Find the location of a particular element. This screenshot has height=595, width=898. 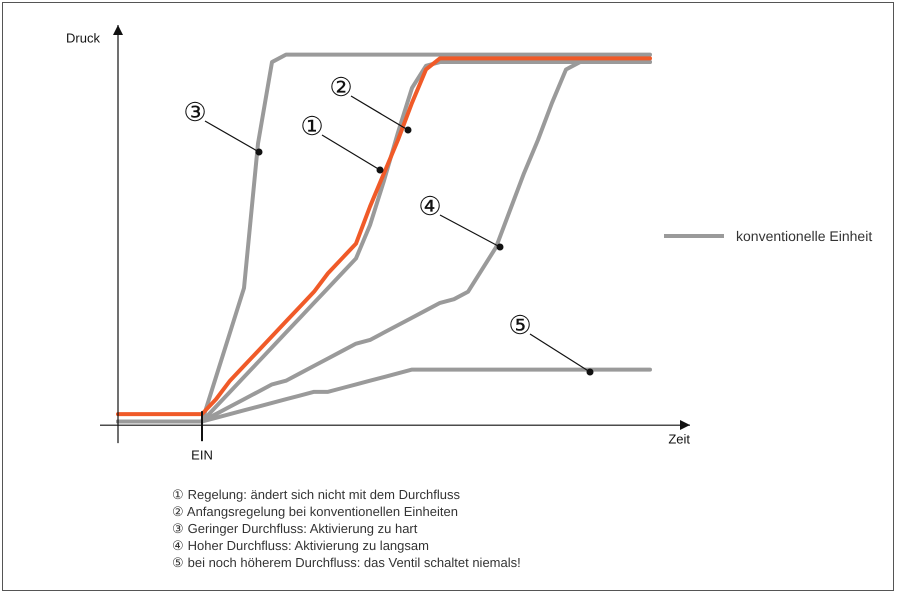

annotation: ② is located at coordinates (341, 87).